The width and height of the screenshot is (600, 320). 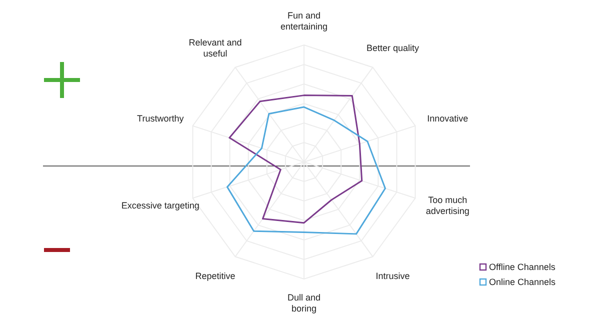 What do you see at coordinates (447, 118) in the screenshot?
I see `spoke-label: Innovative` at bounding box center [447, 118].